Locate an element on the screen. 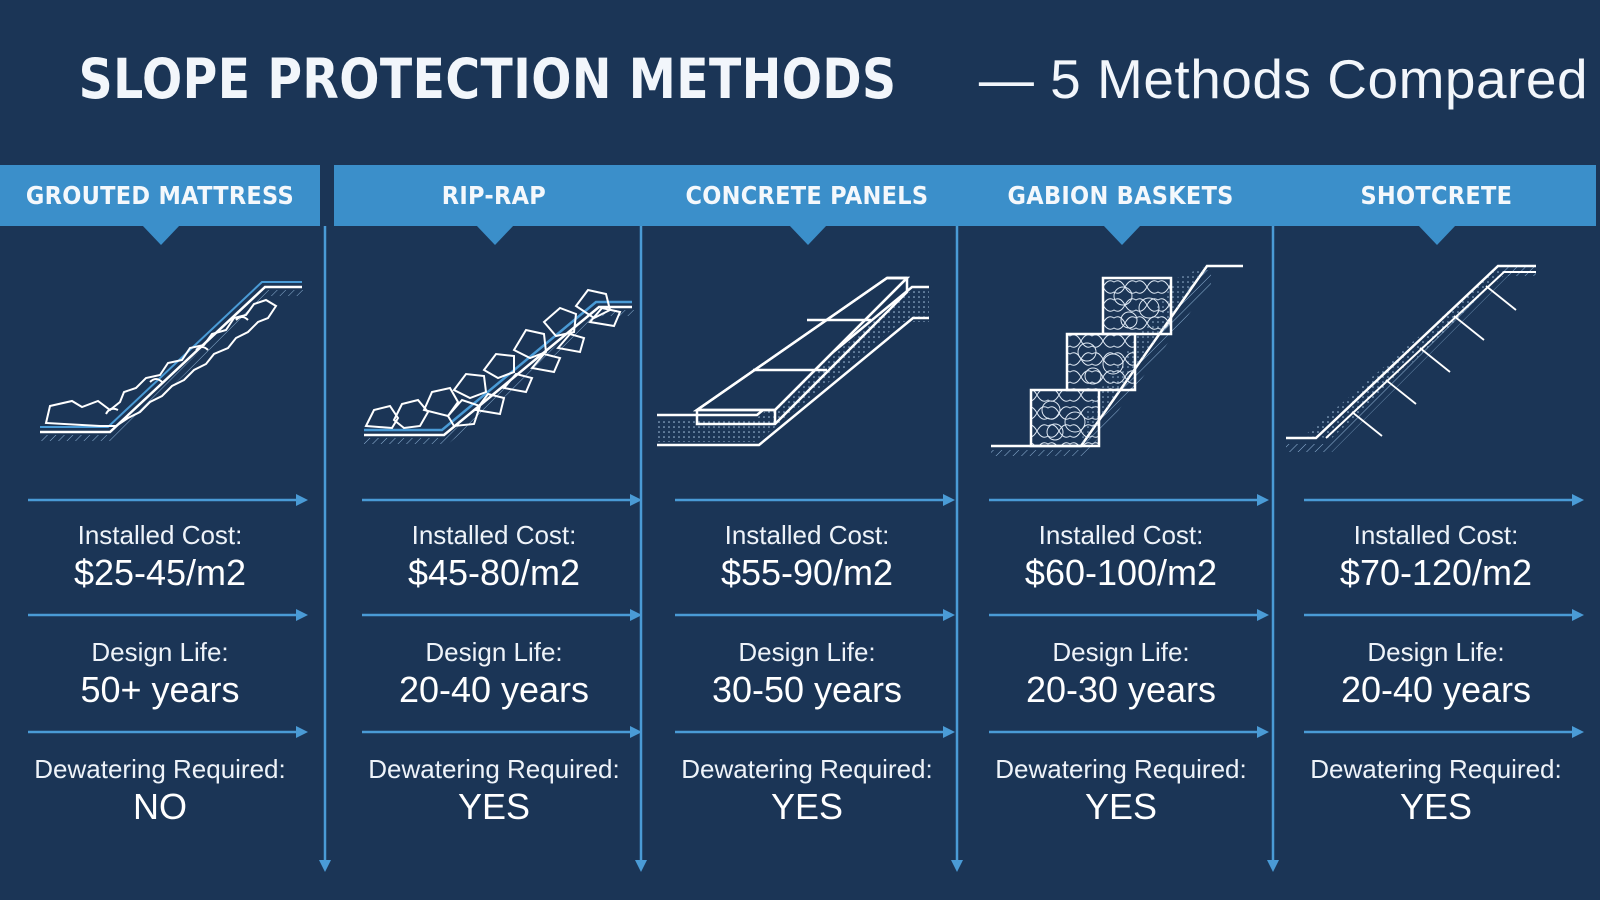 The width and height of the screenshot is (1600, 900). method-header: RIP-RAP is located at coordinates (494, 195).